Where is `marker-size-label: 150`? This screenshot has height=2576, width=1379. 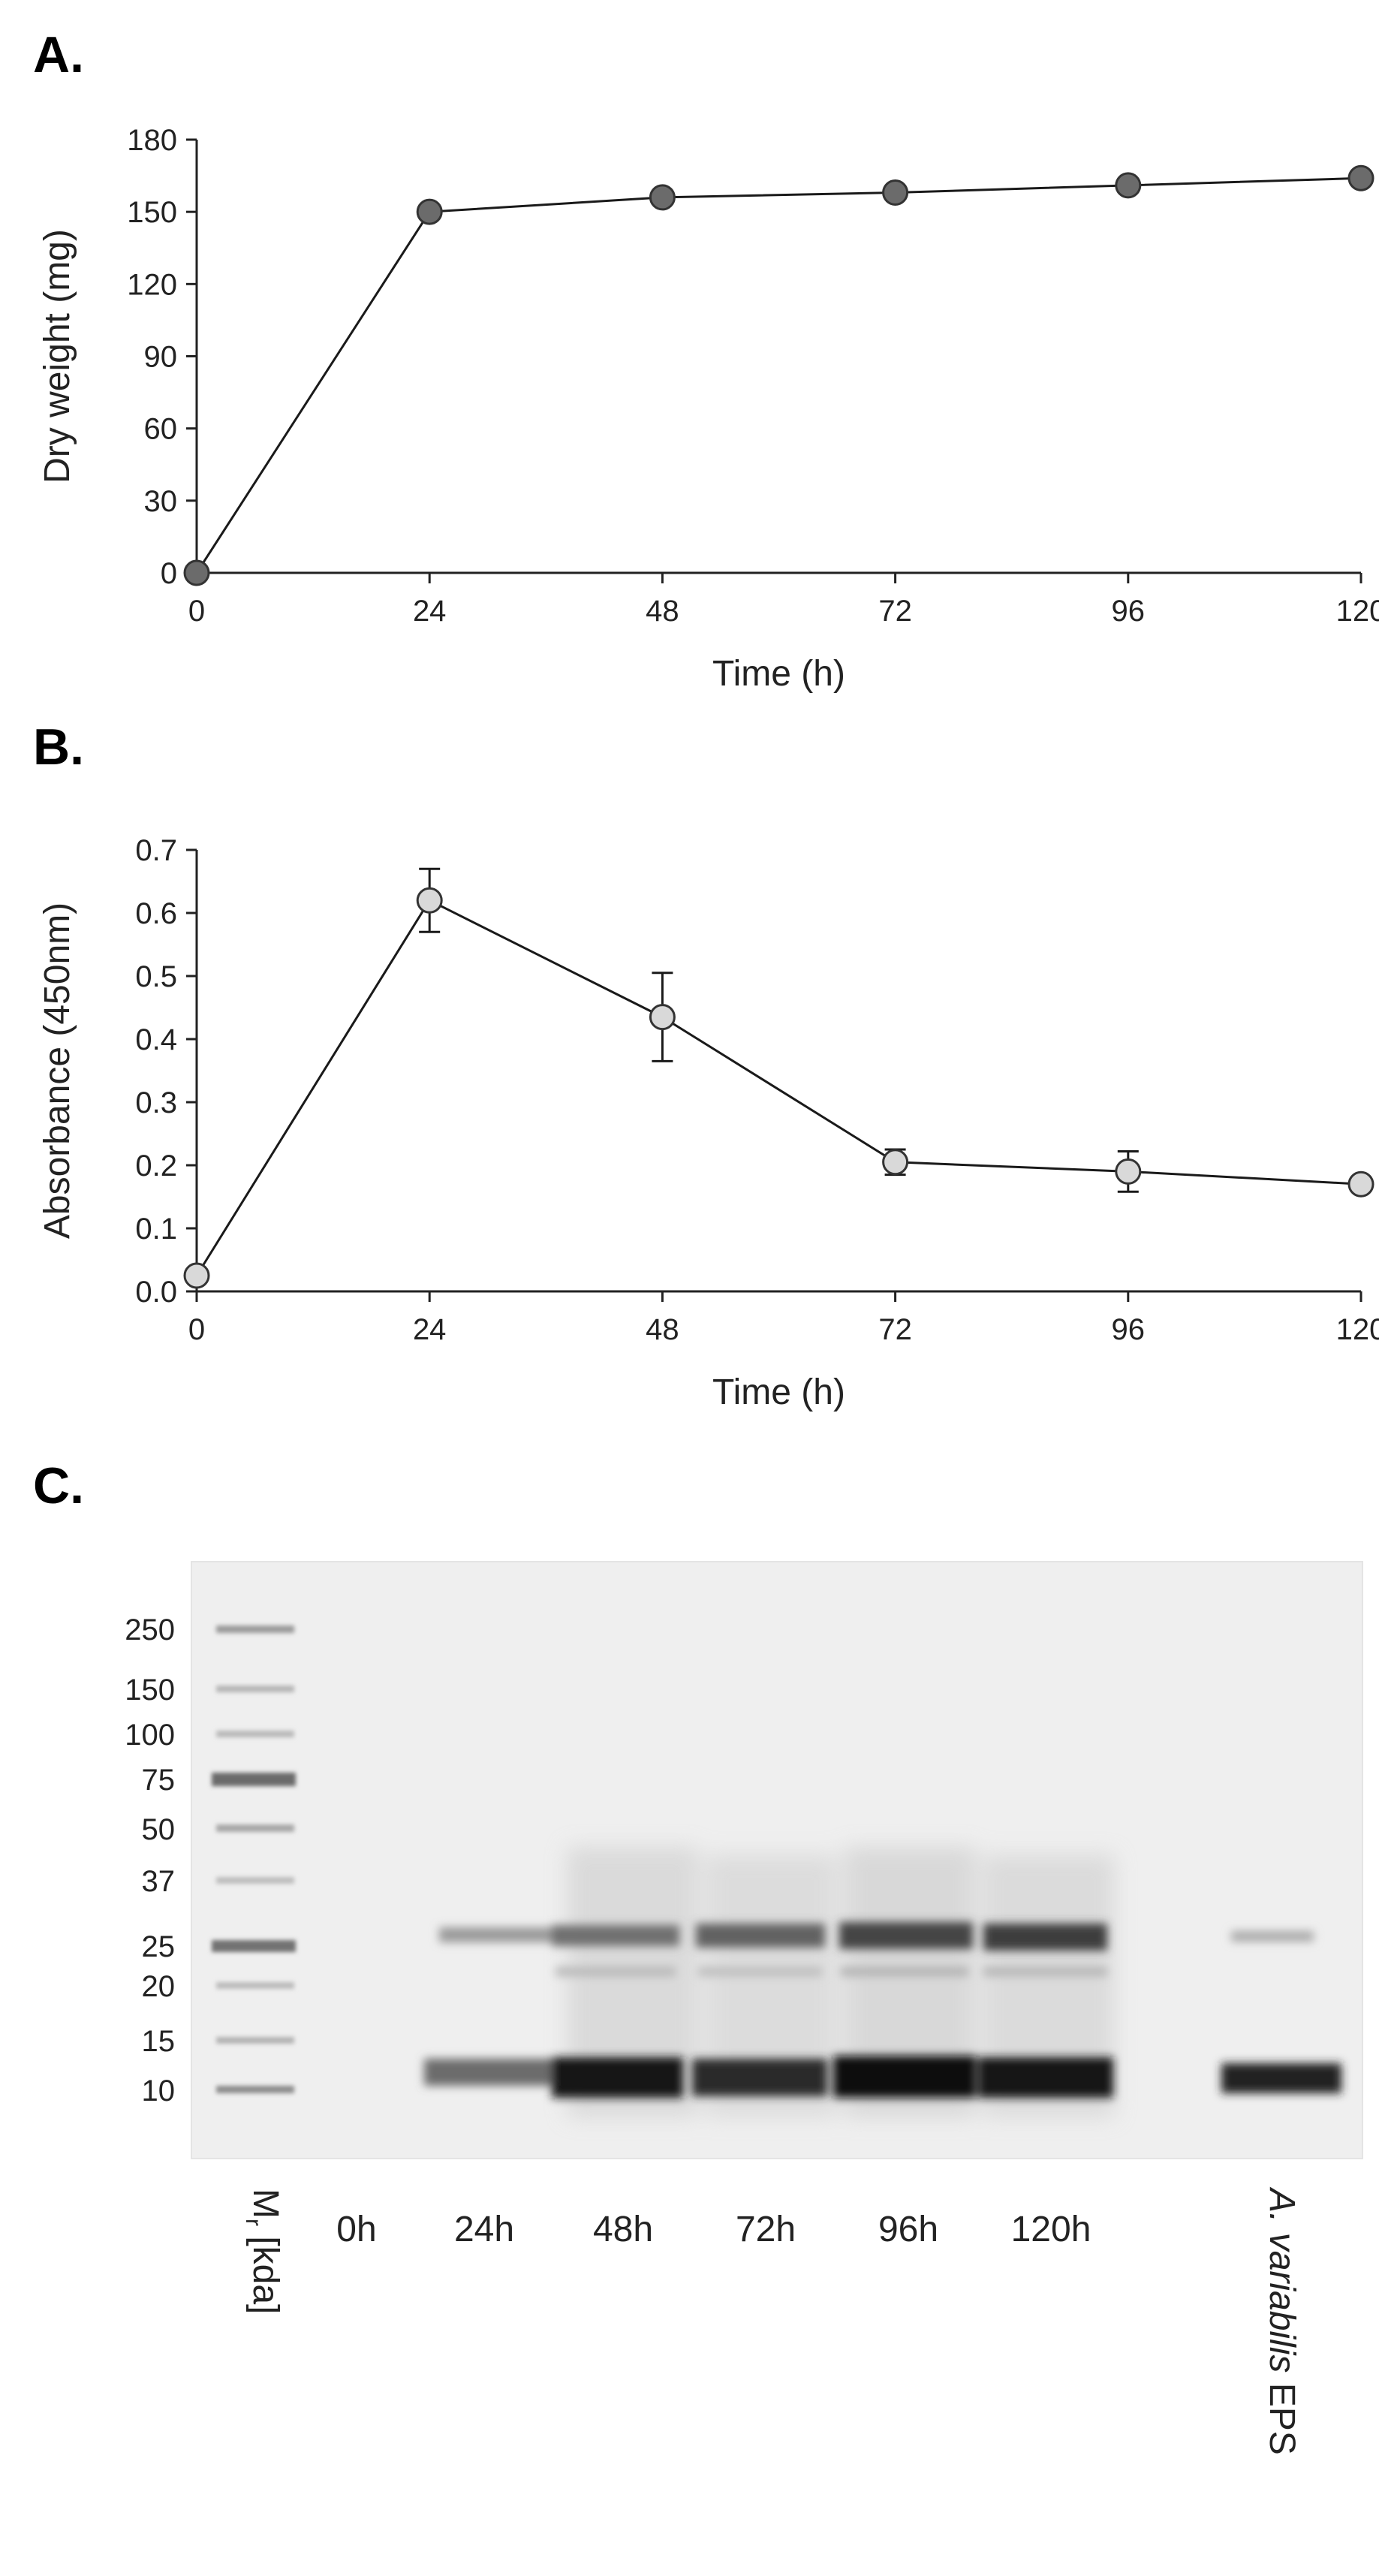
marker-size-label: 150 is located at coordinates (150, 1690).